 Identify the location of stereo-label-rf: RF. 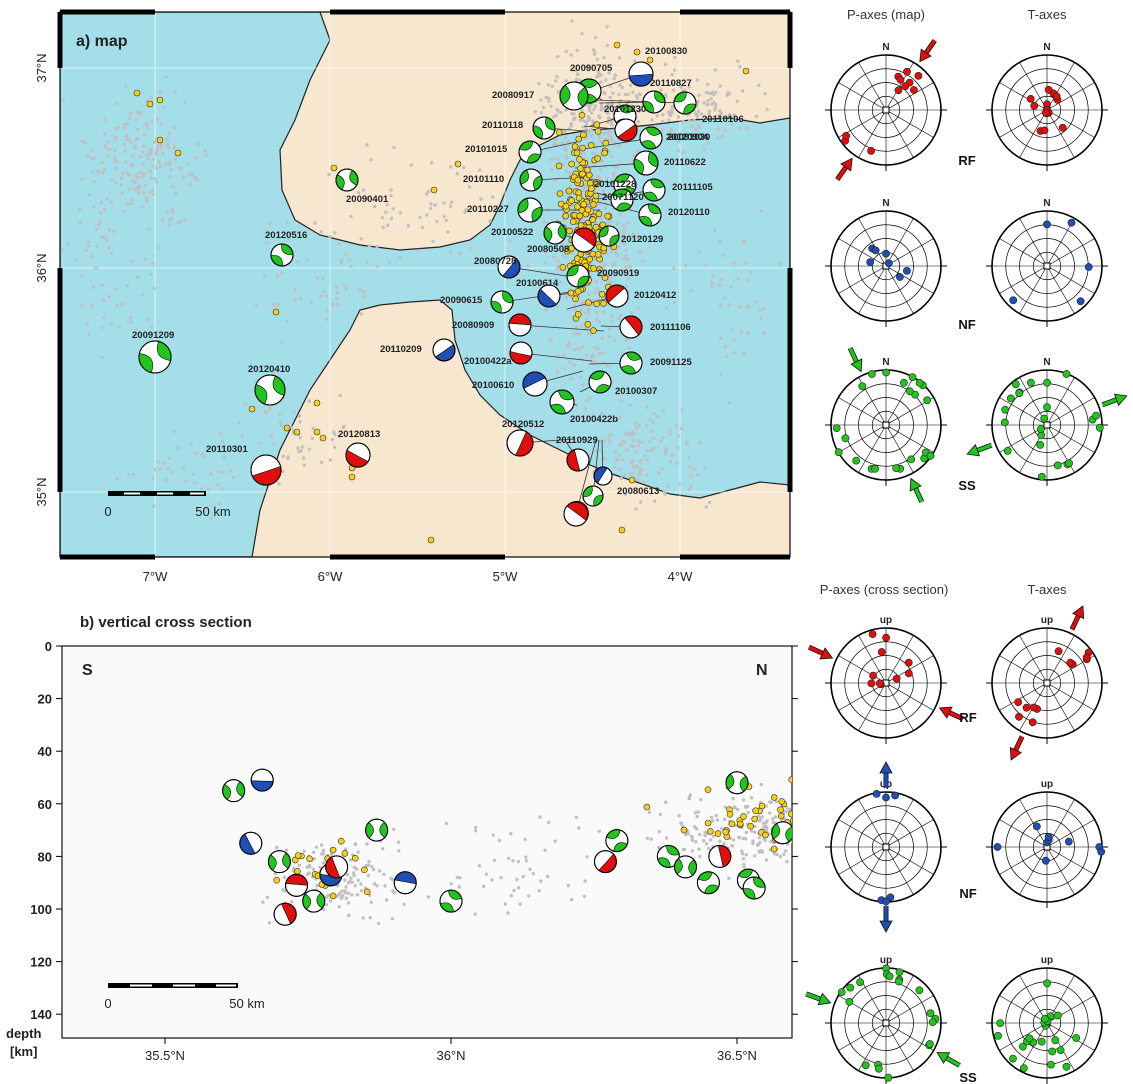
(967, 717).